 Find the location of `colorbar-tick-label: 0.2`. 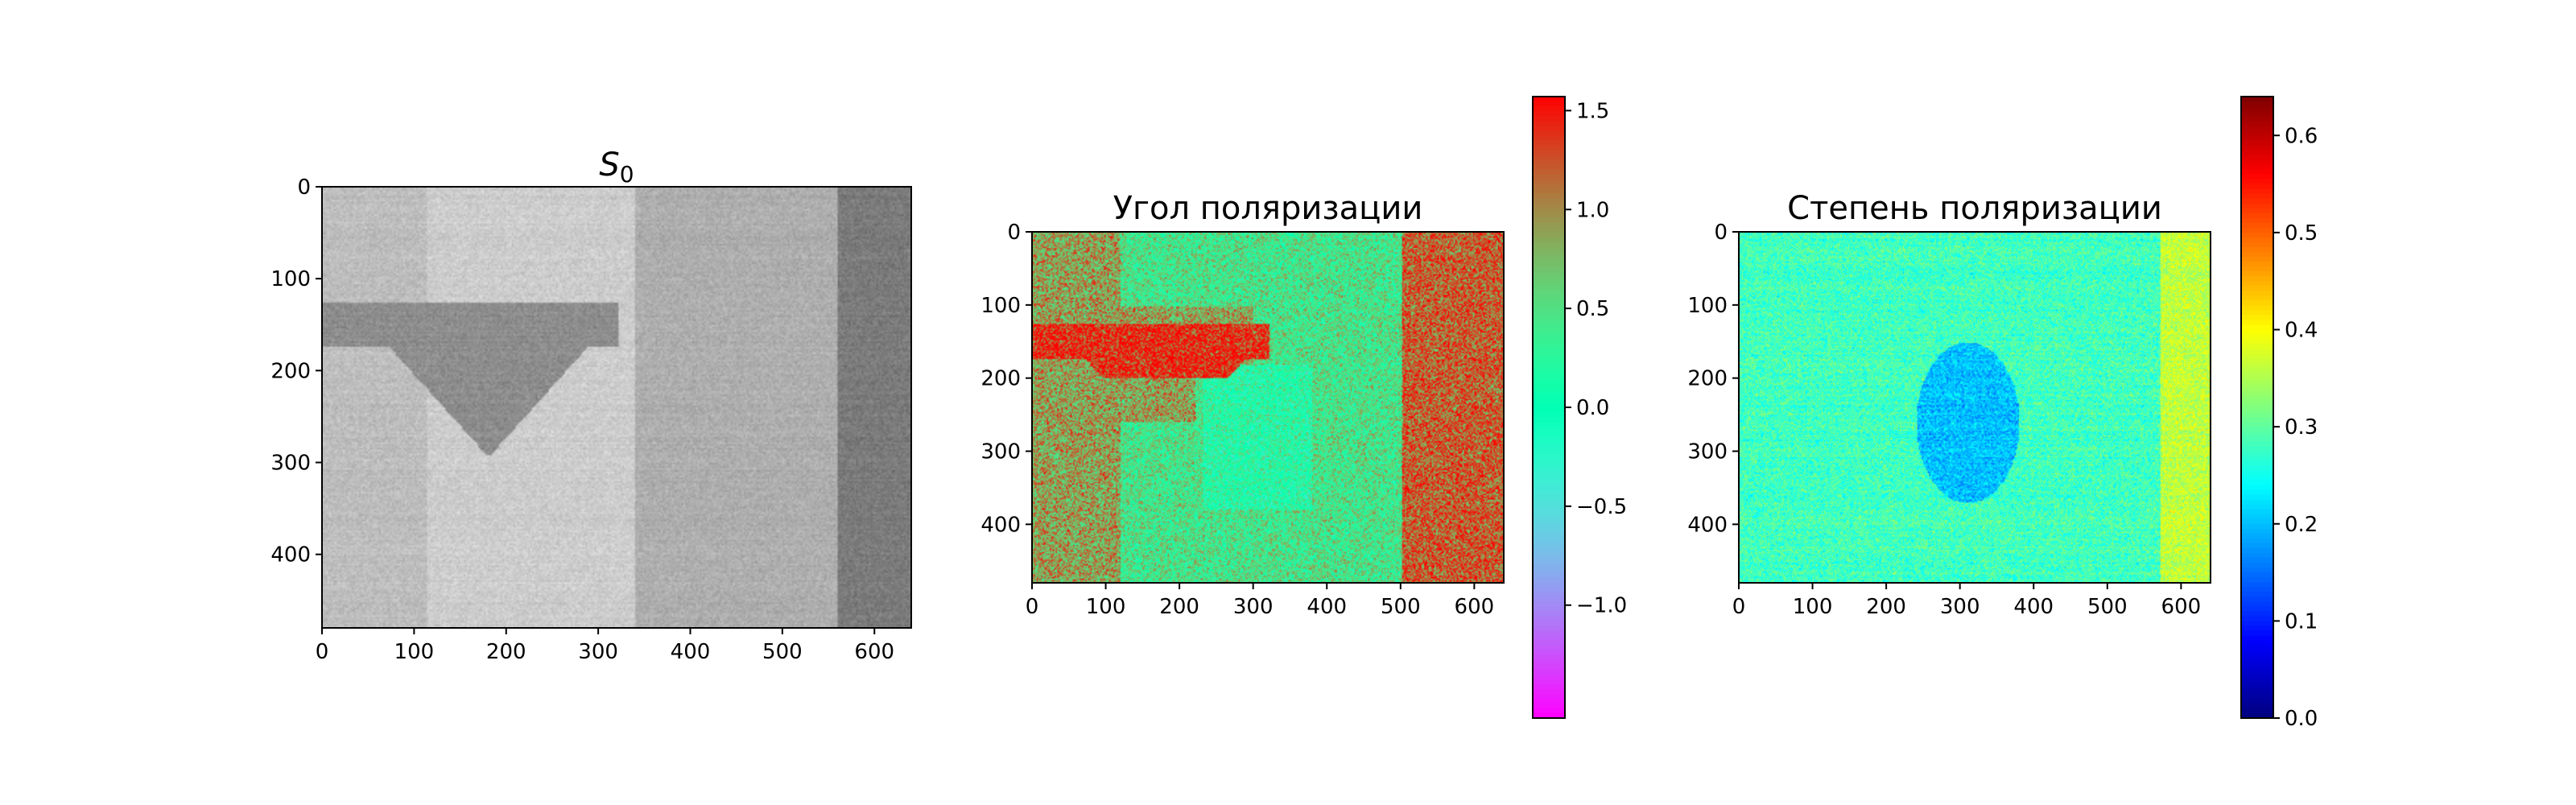

colorbar-tick-label: 0.2 is located at coordinates (2301, 525).